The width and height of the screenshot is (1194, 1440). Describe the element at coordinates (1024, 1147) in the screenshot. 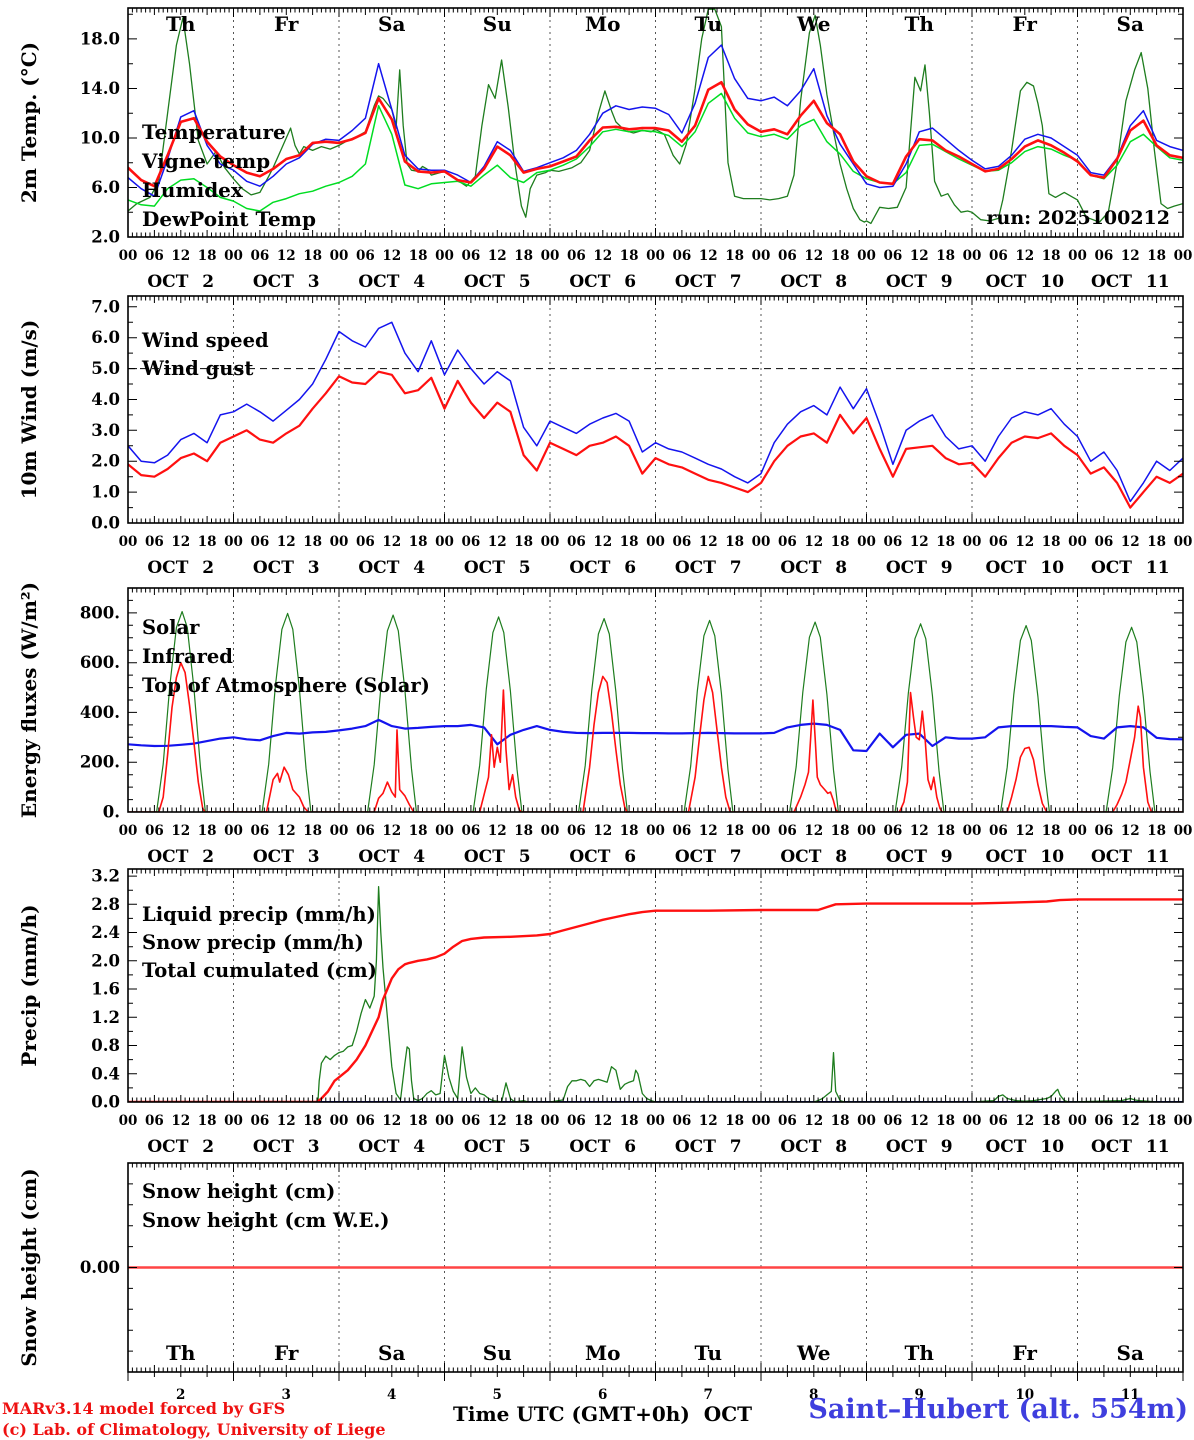

I see `date-label: OCT 10` at that location.